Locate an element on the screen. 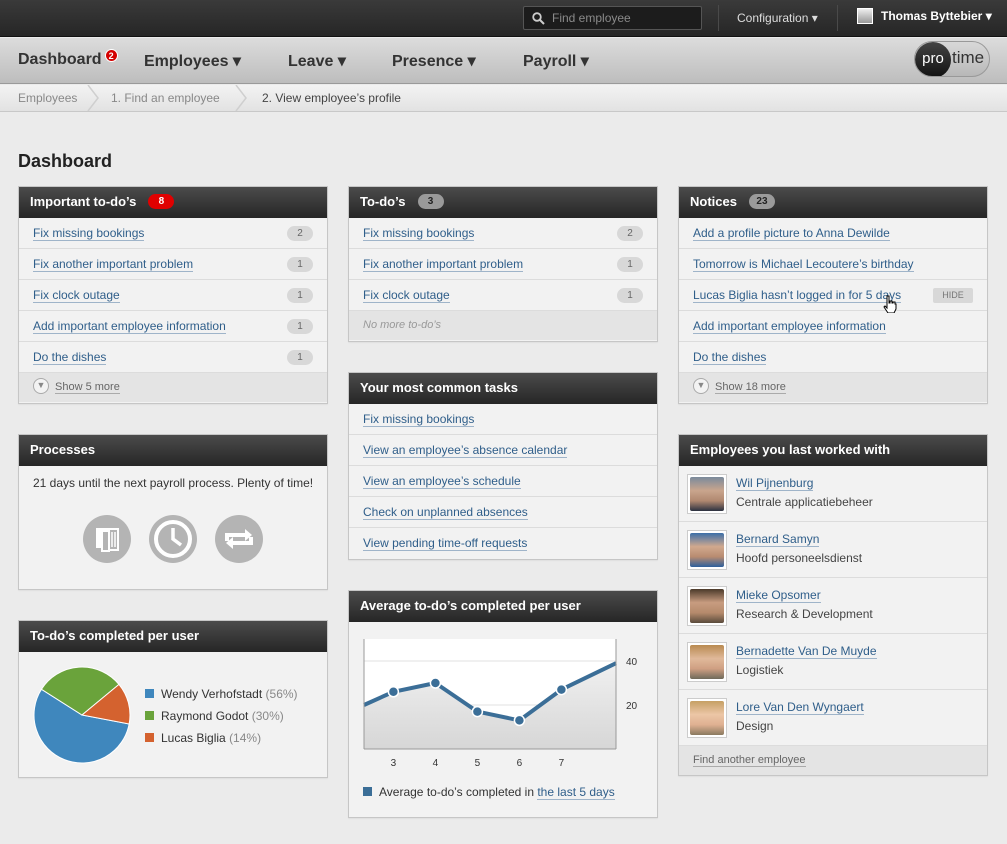  legend-item: Wendy Verhofstadt (56%) is located at coordinates (221, 694).